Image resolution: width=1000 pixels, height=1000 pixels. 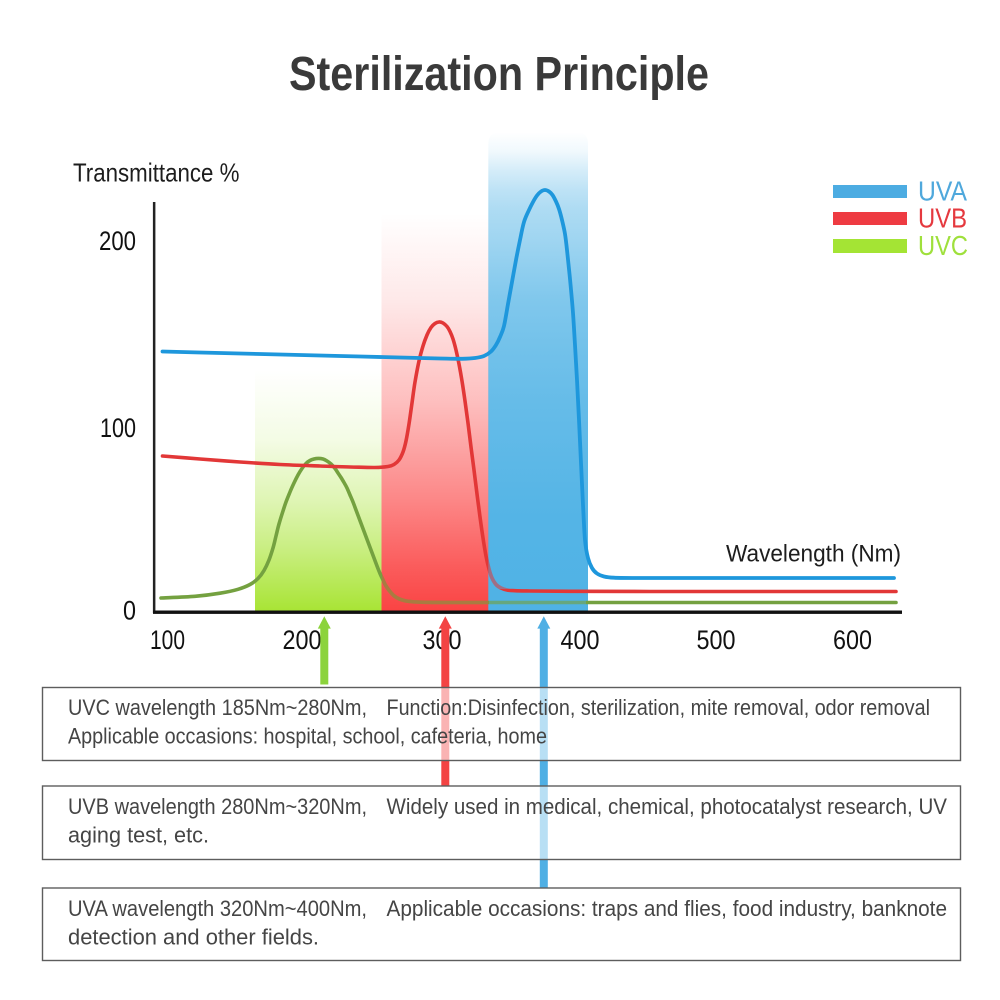 I want to click on svg-text: aging test, etc., so click(x=138, y=834).